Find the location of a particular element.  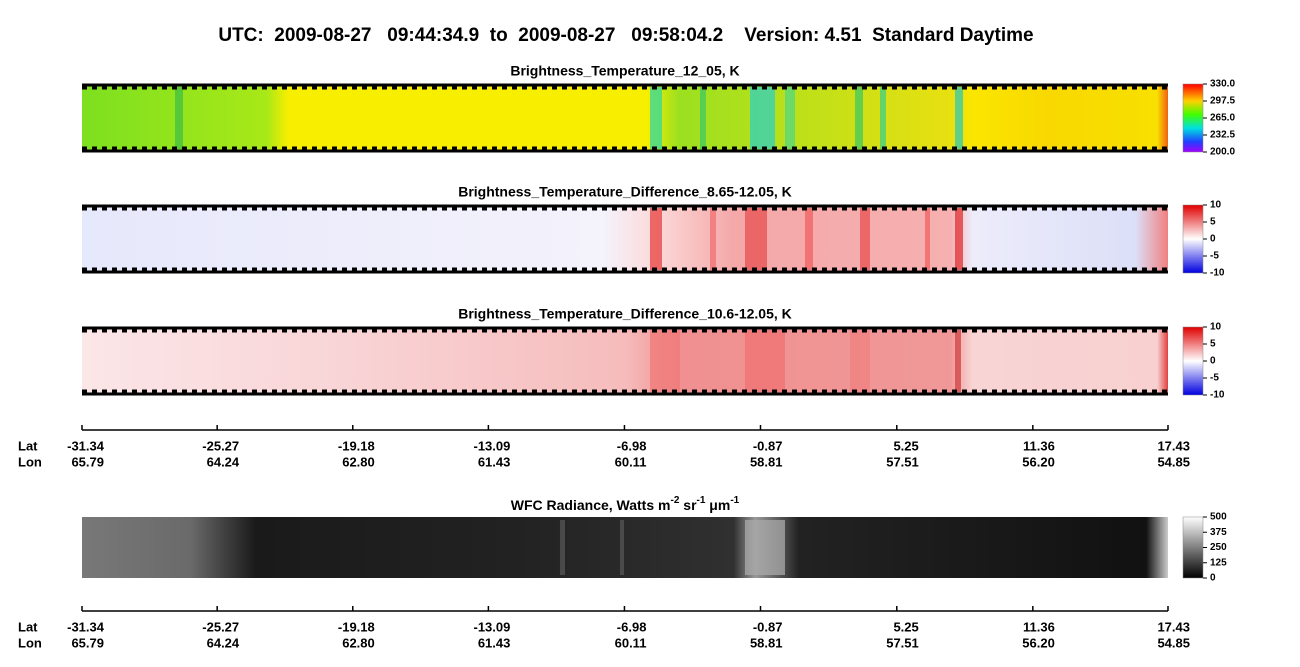

colorbar-label: 200.0 is located at coordinates (1222, 152).